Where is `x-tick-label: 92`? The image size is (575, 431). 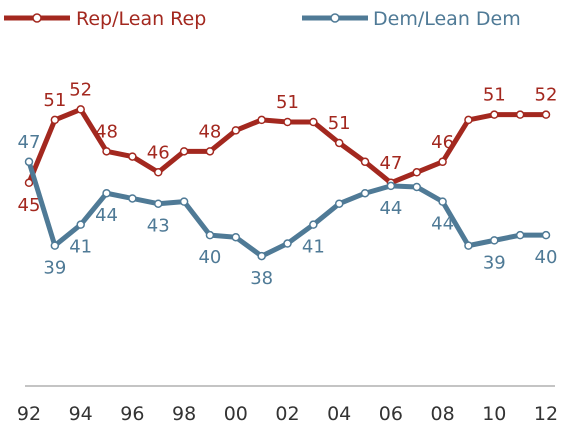
x-tick-label: 92 is located at coordinates (29, 414).